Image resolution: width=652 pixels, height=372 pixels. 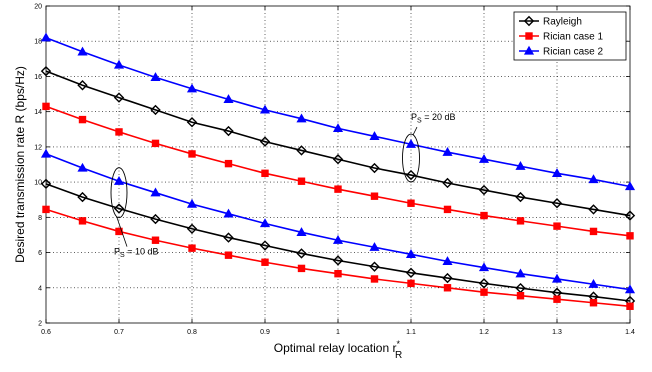 What do you see at coordinates (40, 253) in the screenshot?
I see `y-tick-label: 6` at bounding box center [40, 253].